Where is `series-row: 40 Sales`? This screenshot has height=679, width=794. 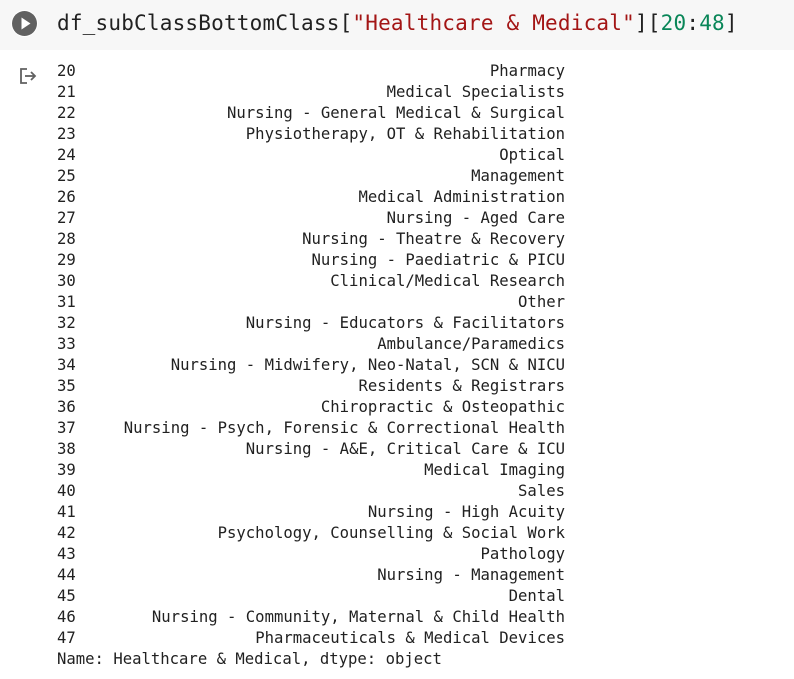 series-row: 40 Sales is located at coordinates (311, 491).